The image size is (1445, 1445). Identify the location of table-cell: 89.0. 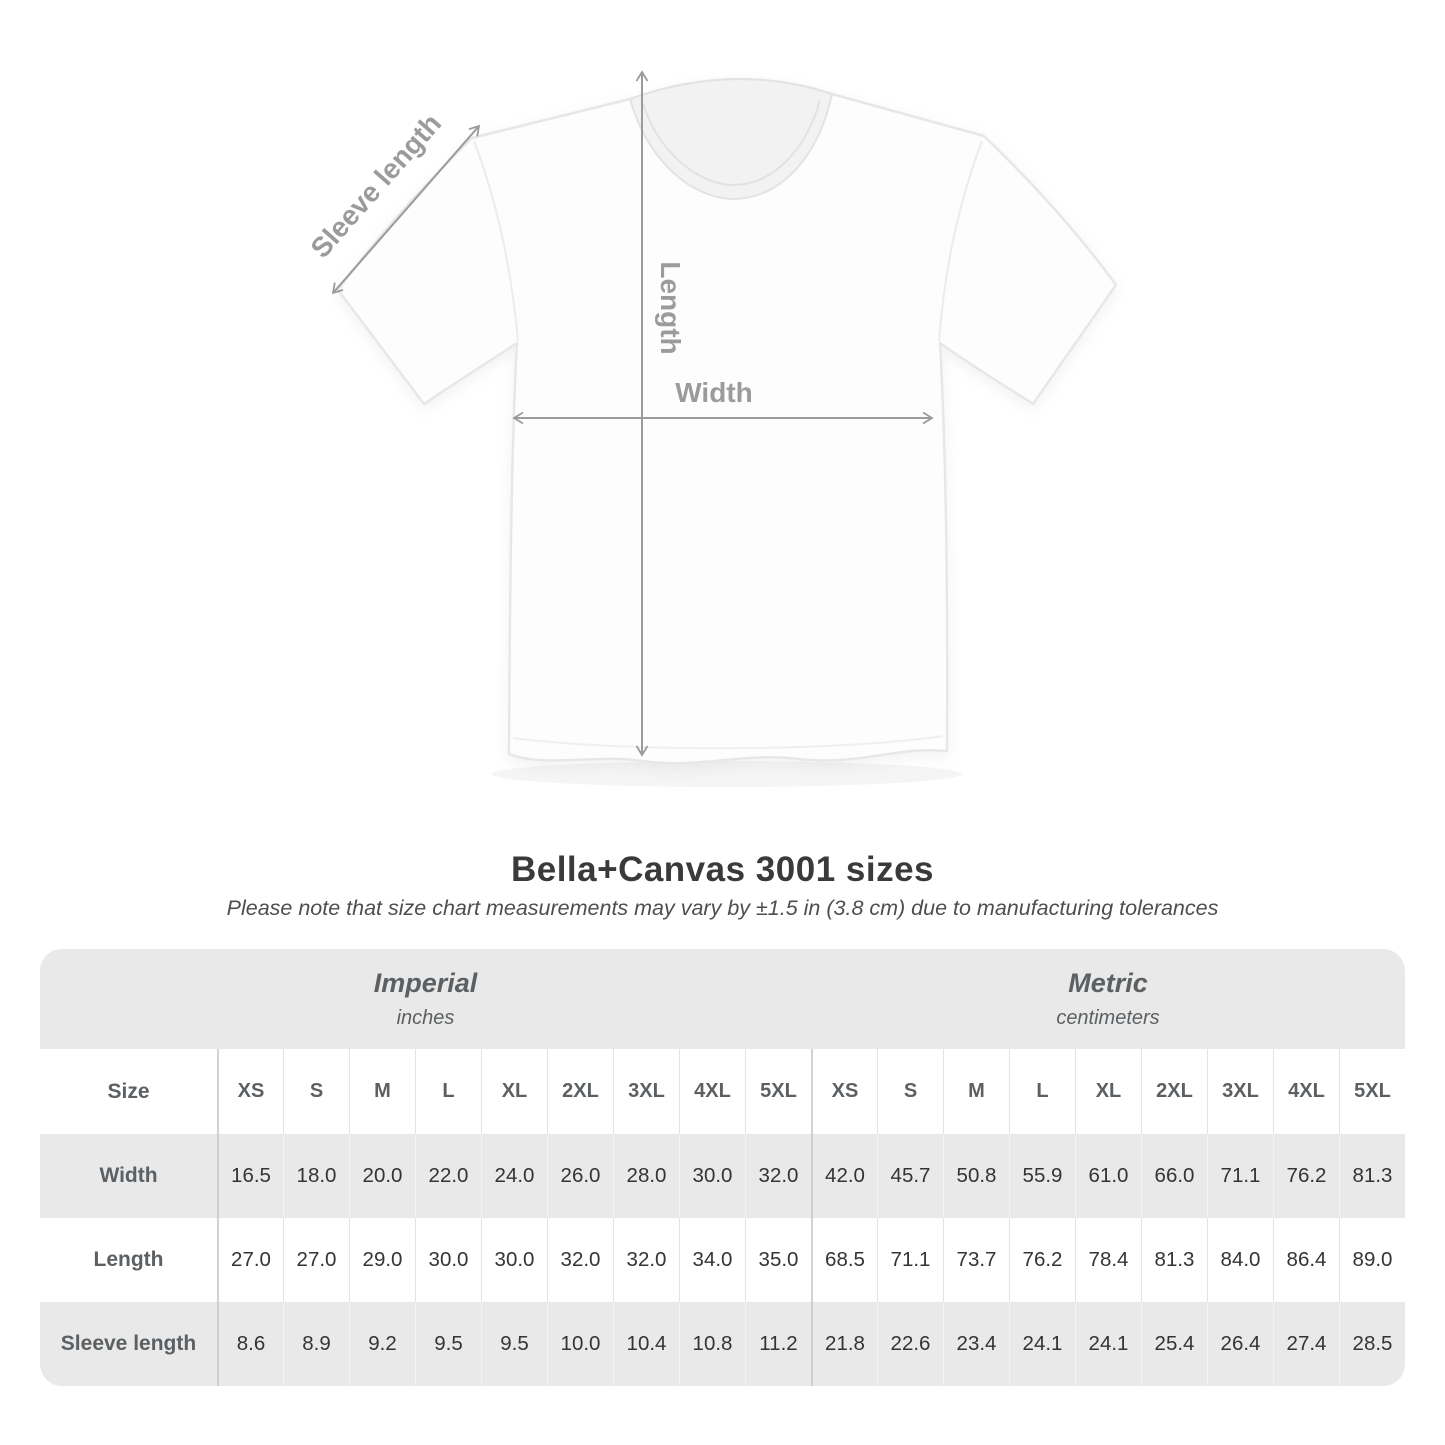
(1372, 1260).